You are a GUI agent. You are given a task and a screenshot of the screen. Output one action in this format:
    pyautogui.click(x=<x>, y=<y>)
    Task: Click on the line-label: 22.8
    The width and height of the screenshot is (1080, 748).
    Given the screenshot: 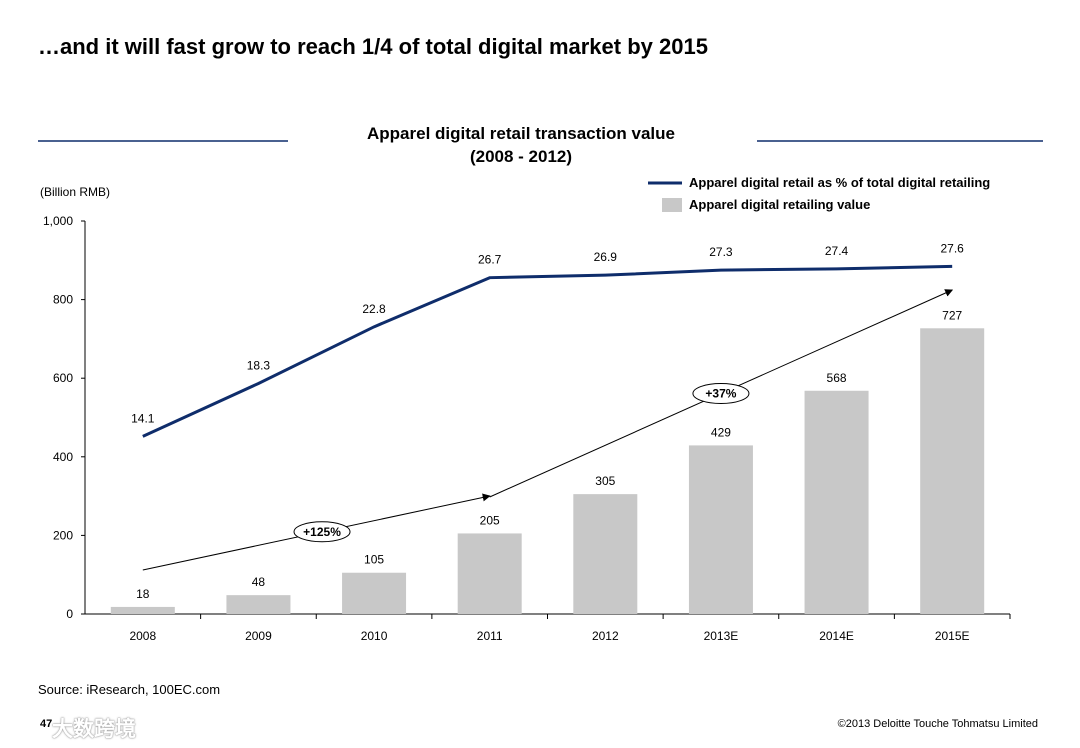 What is the action you would take?
    pyautogui.click(x=374, y=309)
    